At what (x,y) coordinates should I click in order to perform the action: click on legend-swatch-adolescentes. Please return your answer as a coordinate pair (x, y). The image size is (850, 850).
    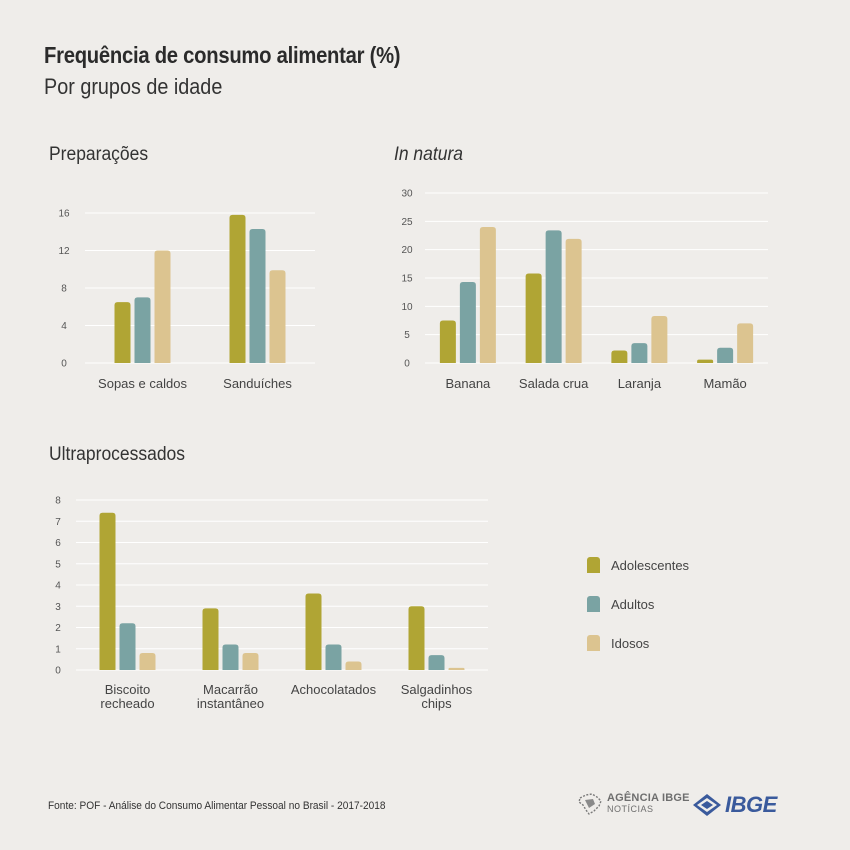
    Looking at the image, I should click on (593, 565).